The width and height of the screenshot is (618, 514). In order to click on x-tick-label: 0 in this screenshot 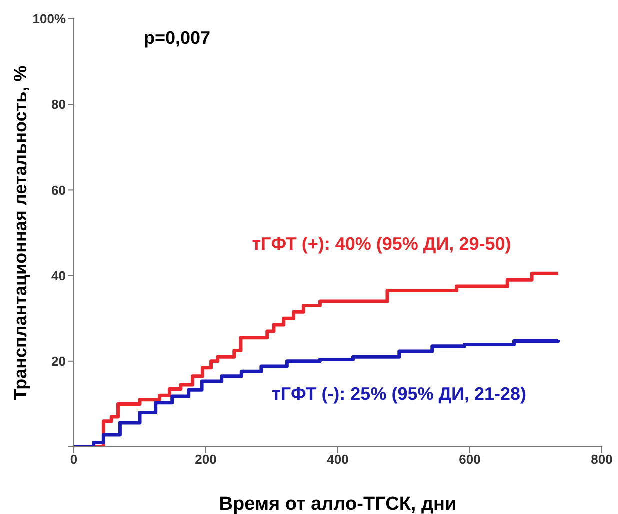, I will do `click(74, 460)`.